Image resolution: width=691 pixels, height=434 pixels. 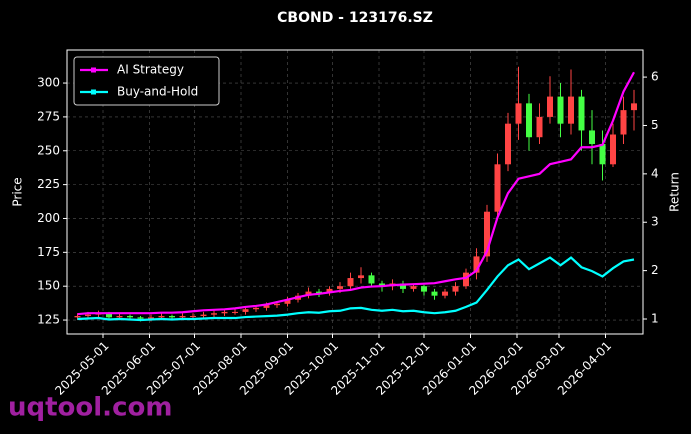 What do you see at coordinates (655, 77) in the screenshot?
I see `y2-tick-label: 6` at bounding box center [655, 77].